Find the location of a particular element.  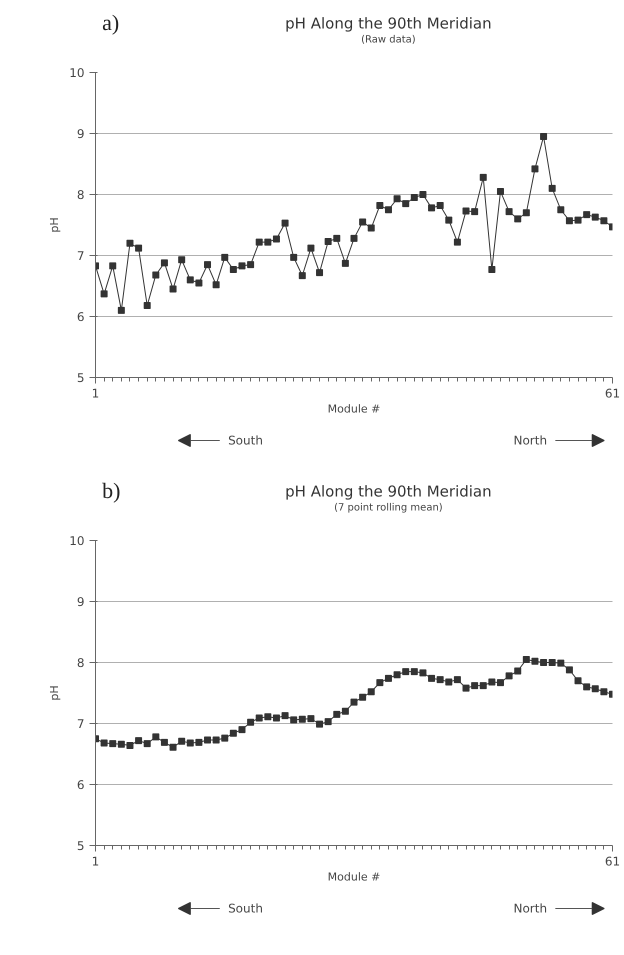

text: a) is located at coordinates (111, 22).